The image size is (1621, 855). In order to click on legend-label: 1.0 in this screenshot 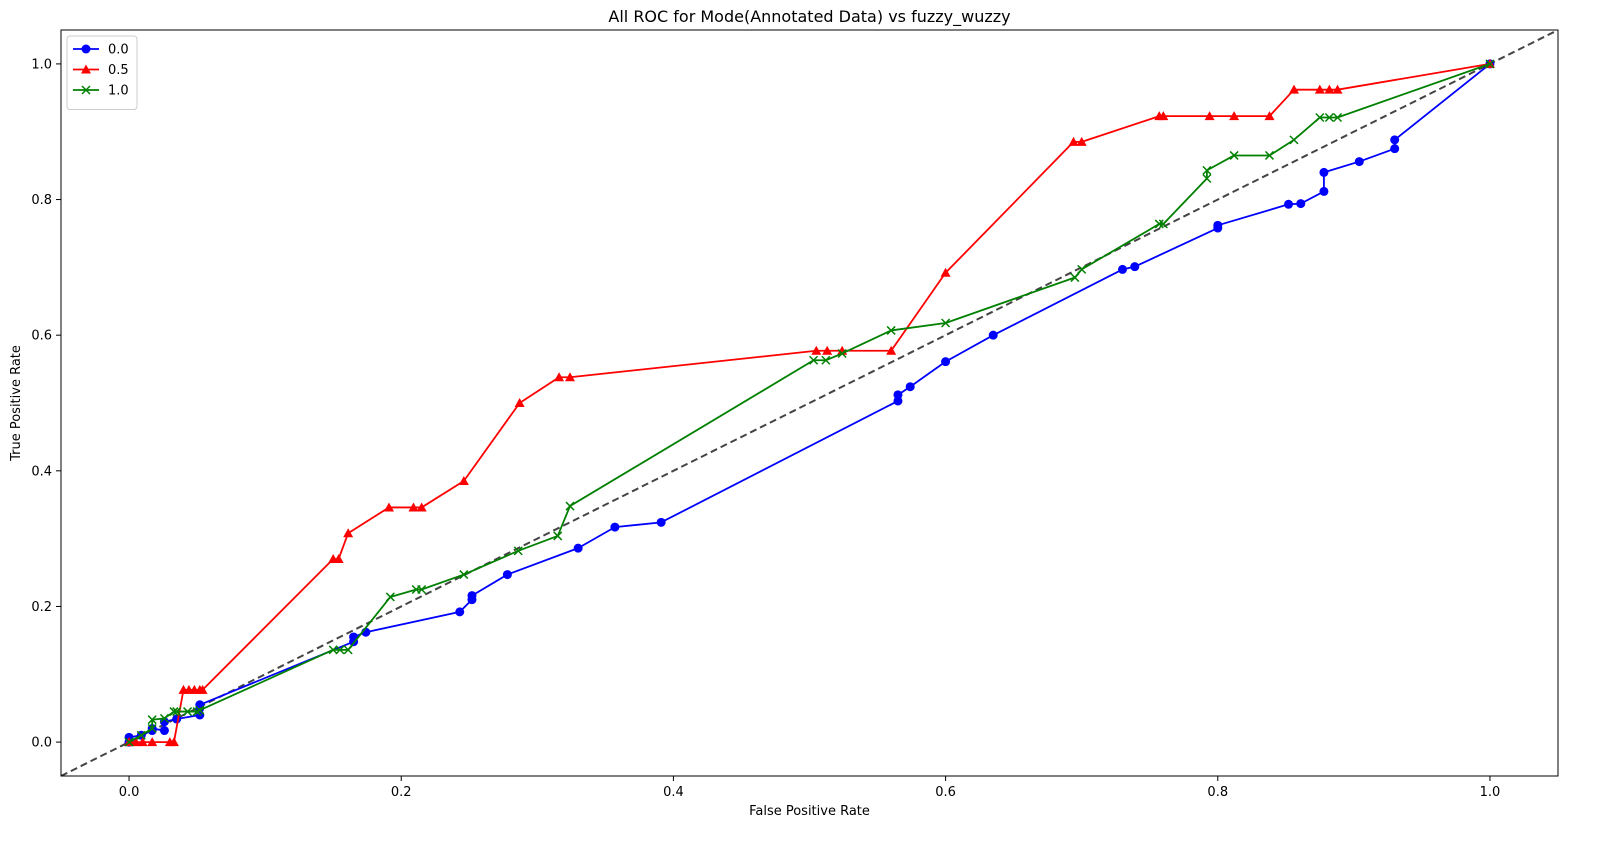, I will do `click(118, 91)`.